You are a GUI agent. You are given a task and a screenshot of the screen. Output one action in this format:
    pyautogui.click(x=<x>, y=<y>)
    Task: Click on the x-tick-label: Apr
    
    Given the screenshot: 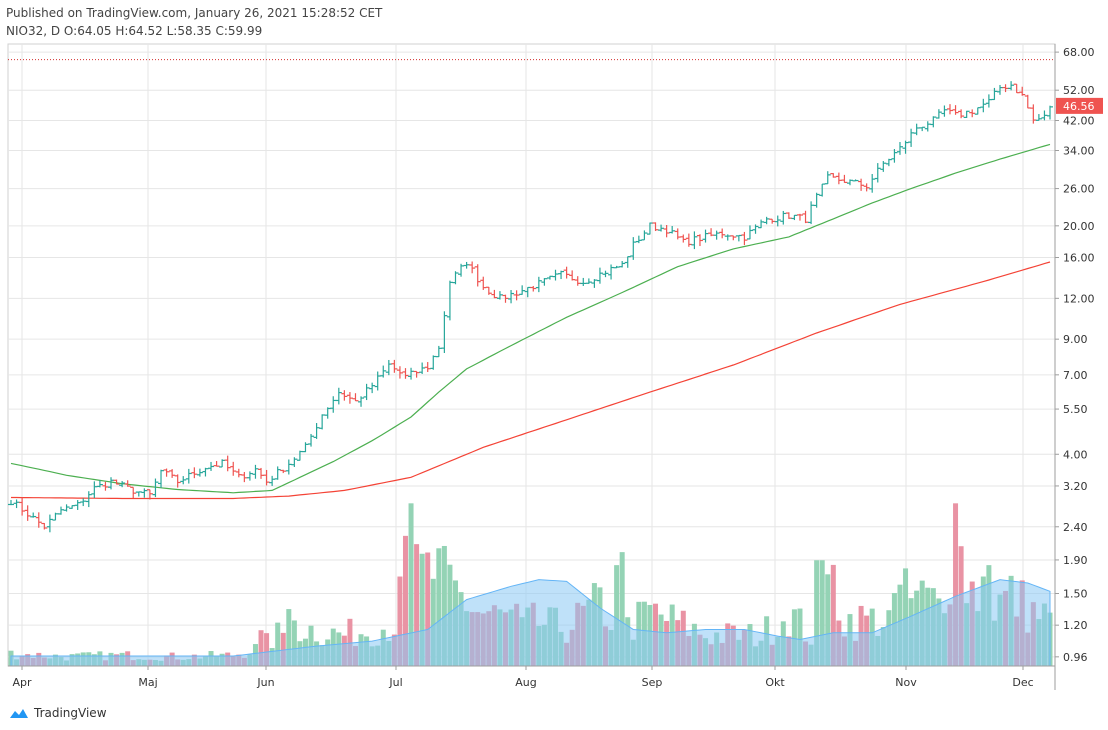 What is the action you would take?
    pyautogui.click(x=22, y=682)
    